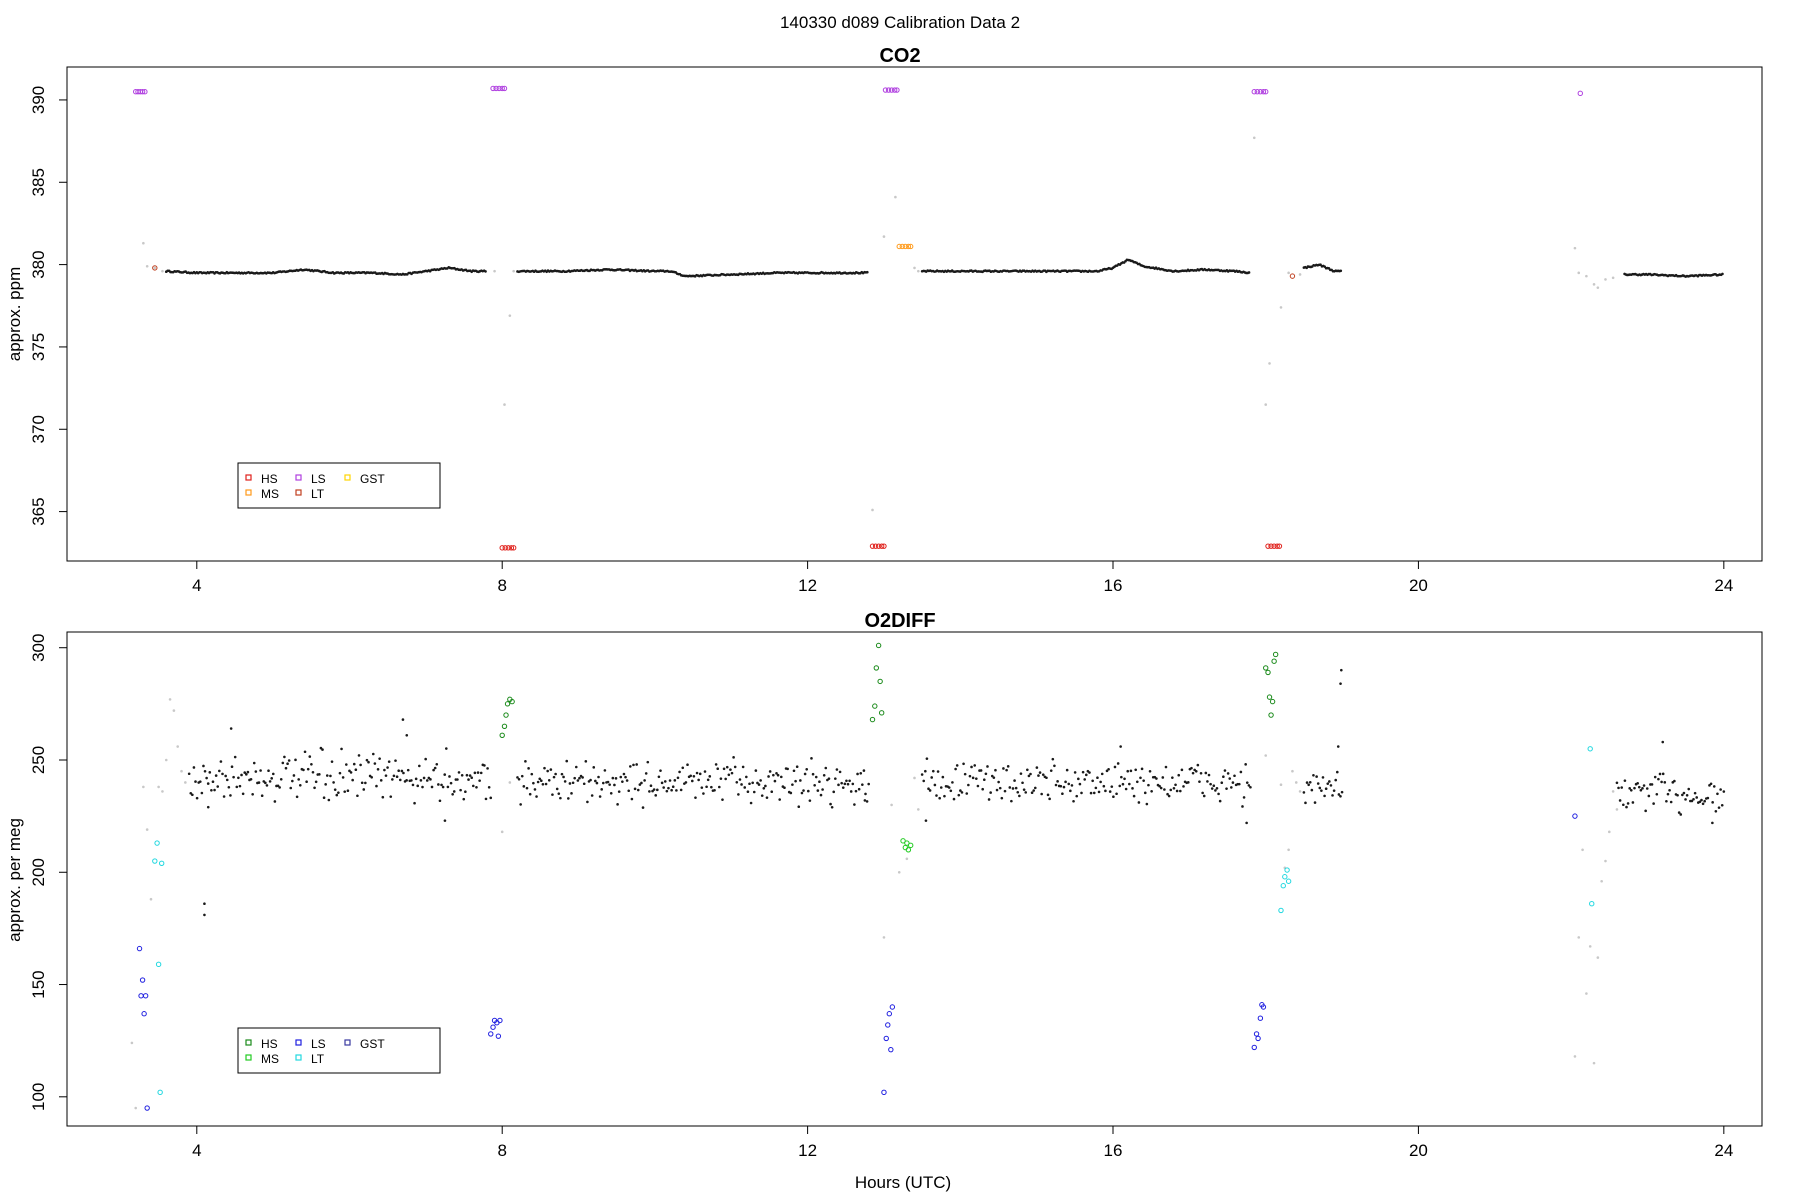  What do you see at coordinates (485, 271) in the screenshot?
I see `co2-data-point` at bounding box center [485, 271].